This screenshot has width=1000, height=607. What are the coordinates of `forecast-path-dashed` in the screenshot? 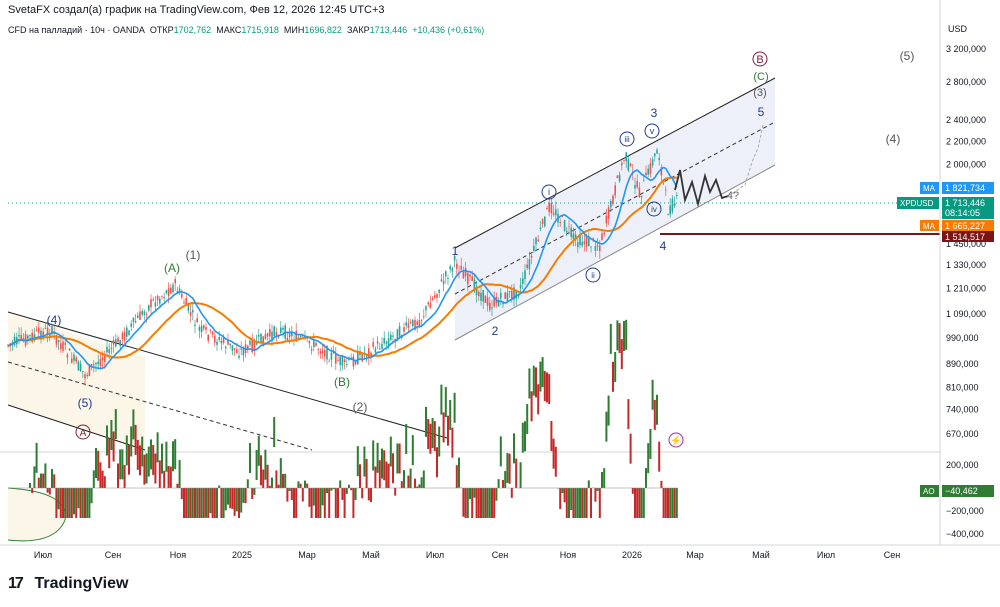 It's located at (745, 160).